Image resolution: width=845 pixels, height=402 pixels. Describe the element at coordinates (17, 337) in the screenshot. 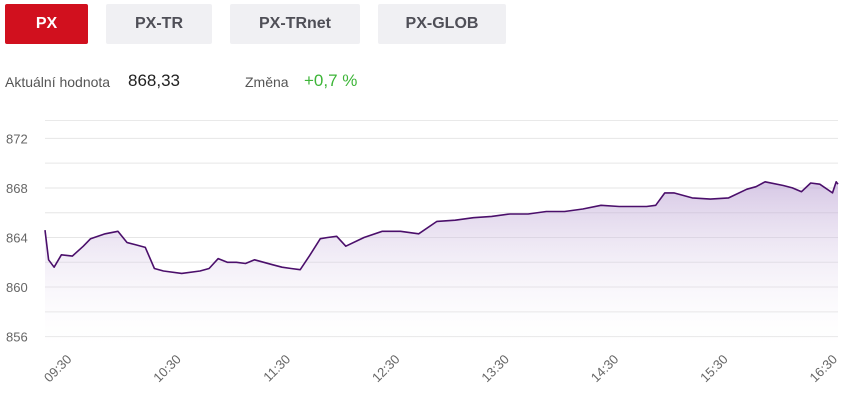

I see `y-tick-label: 856` at that location.